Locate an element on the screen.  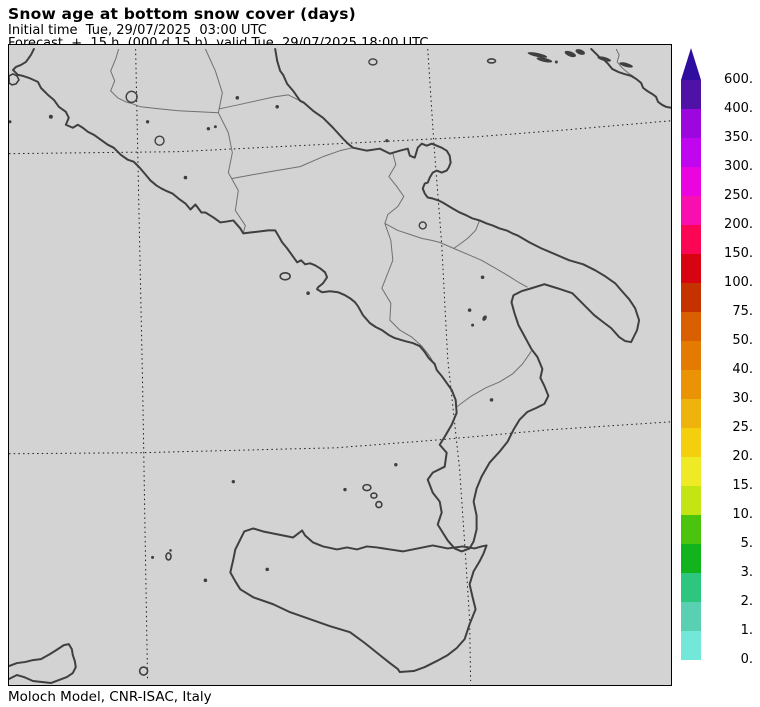
giglio-island-dot is located at coordinates (50, 116).